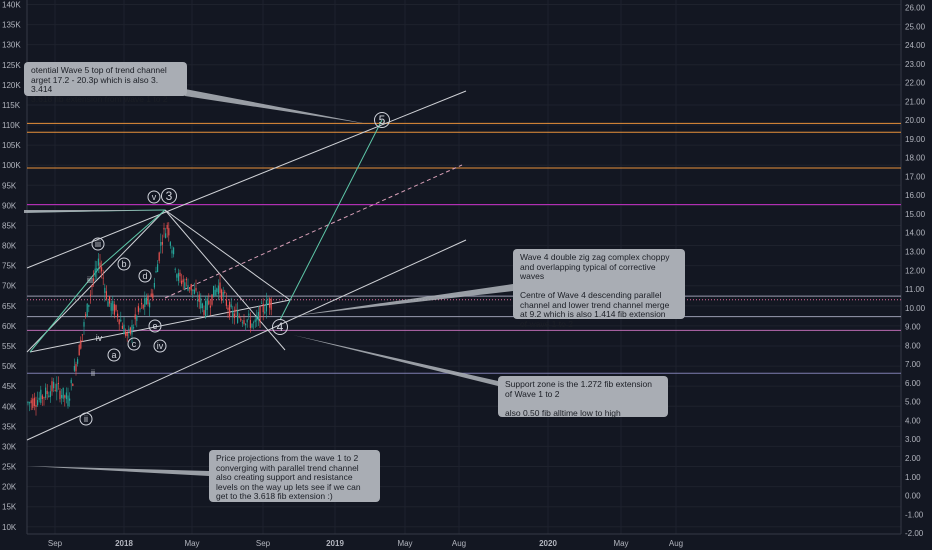  Describe the element at coordinates (160, 346) in the screenshot. I see `wave-label-text: iv` at that location.